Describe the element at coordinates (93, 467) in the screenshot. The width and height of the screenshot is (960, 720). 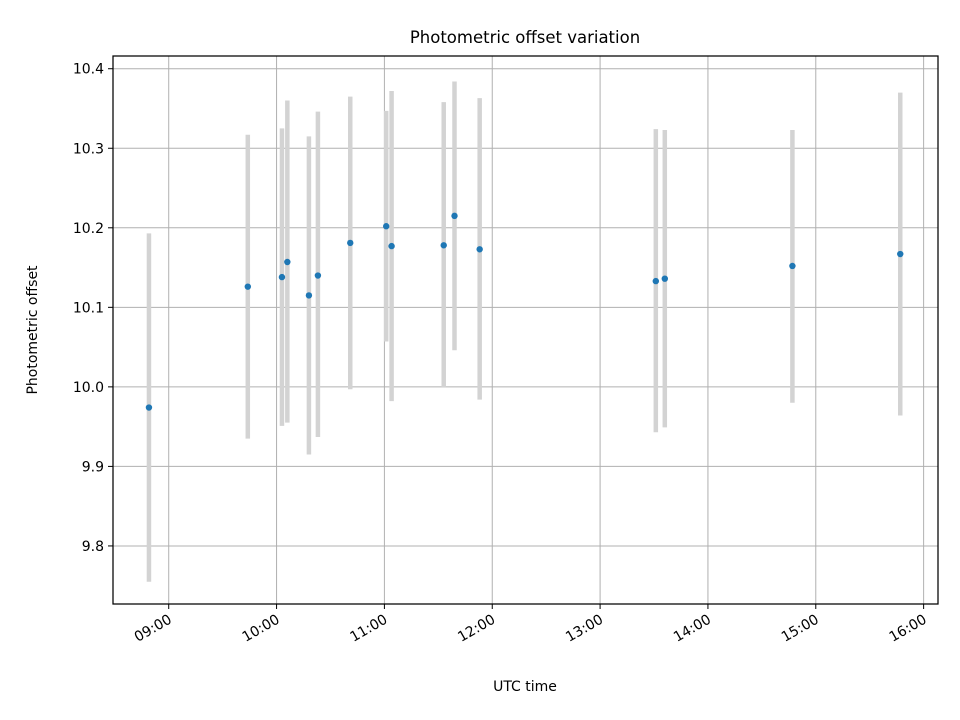
I see `y-tick-label: 9.9` at that location.